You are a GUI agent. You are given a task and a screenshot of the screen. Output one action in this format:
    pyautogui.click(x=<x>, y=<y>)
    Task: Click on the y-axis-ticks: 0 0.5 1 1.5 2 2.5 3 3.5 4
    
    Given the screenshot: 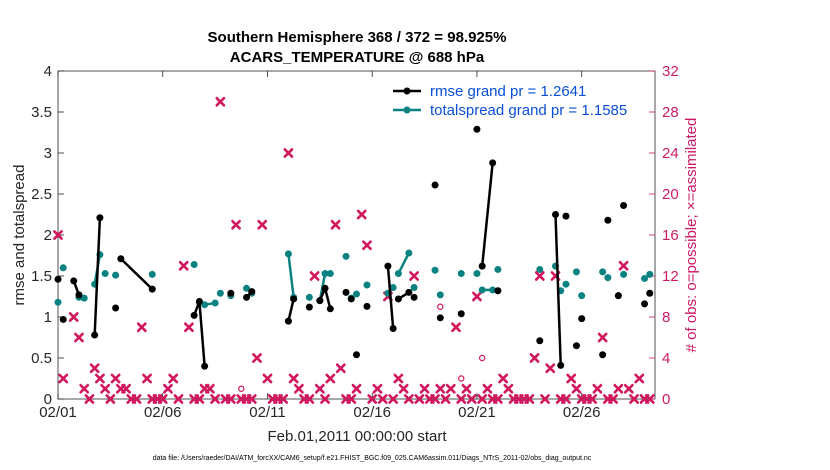 What is the action you would take?
    pyautogui.click(x=47, y=235)
    